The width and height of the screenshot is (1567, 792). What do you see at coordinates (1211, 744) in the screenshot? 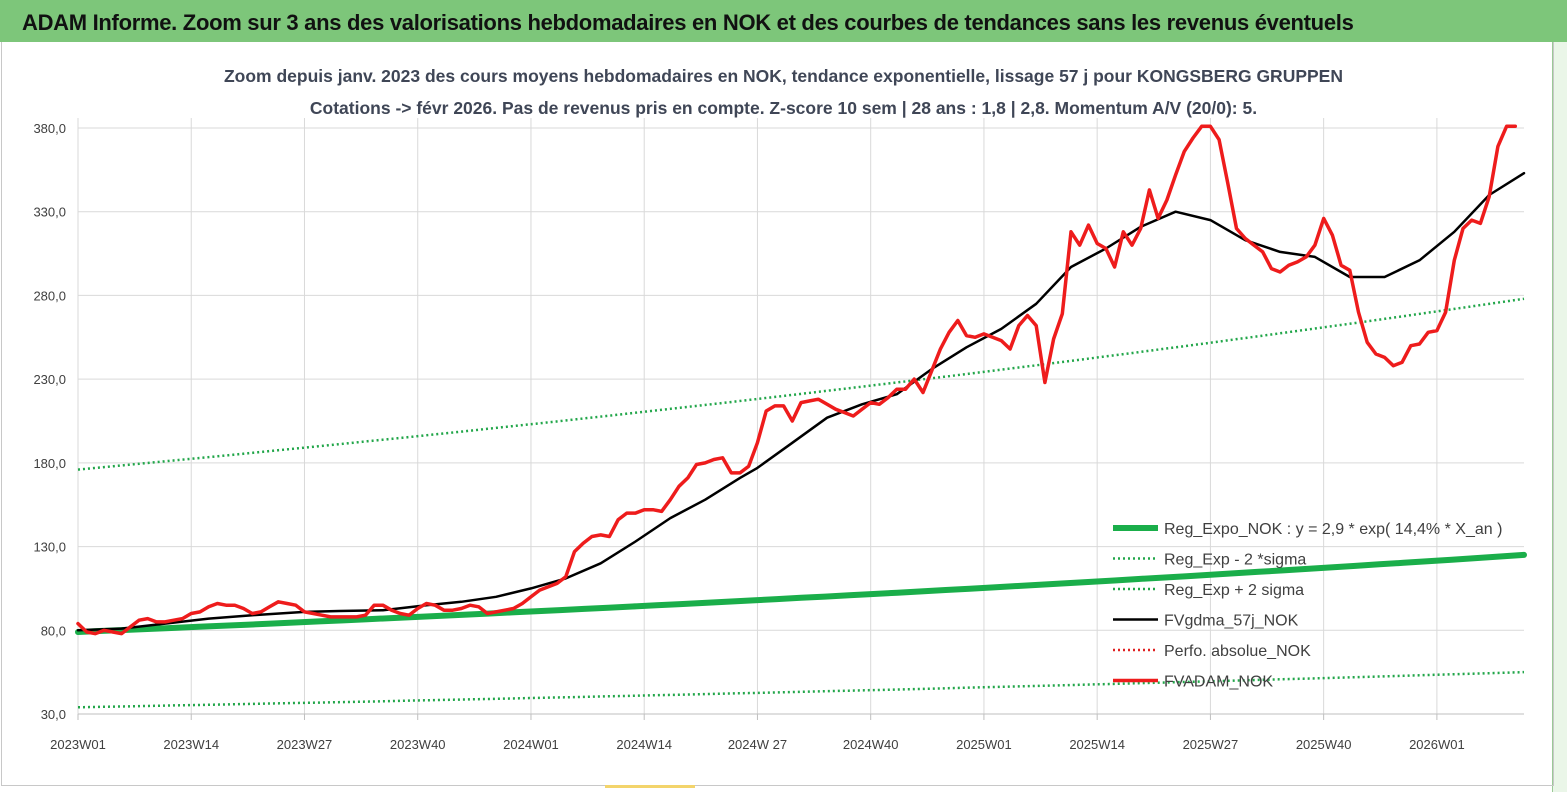
I see `x-tick-label: 2025W27` at bounding box center [1211, 744].